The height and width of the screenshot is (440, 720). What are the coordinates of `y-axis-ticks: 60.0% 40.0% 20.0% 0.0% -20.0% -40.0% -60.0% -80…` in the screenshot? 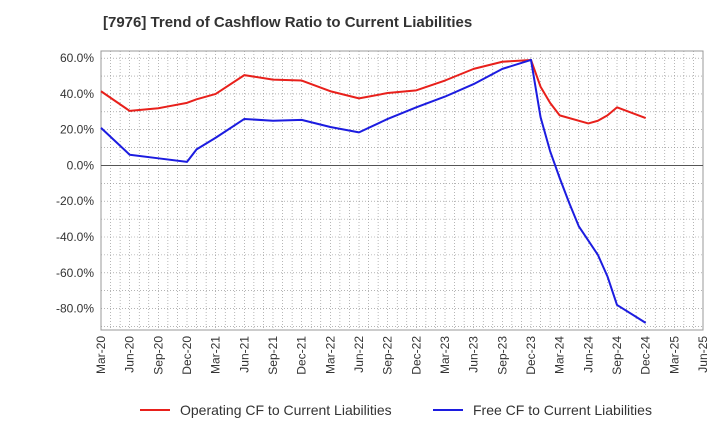 It's located at (75, 183).